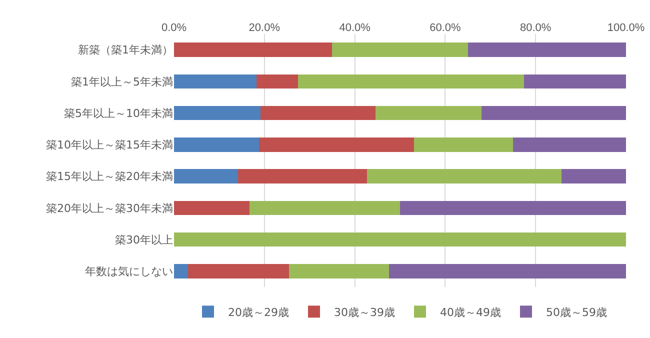 This screenshot has height=338, width=650. Describe the element at coordinates (109, 145) in the screenshot. I see `y-tick-label: 築10年以上～築15年未満` at that location.